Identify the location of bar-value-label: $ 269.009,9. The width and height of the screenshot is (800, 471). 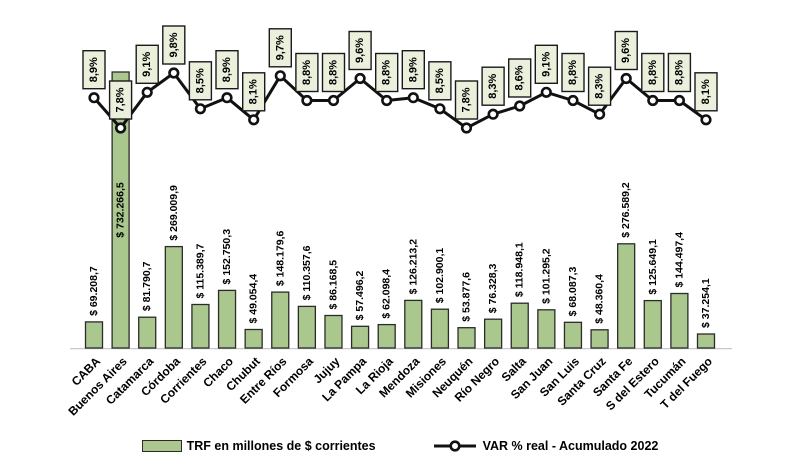
(174, 213).